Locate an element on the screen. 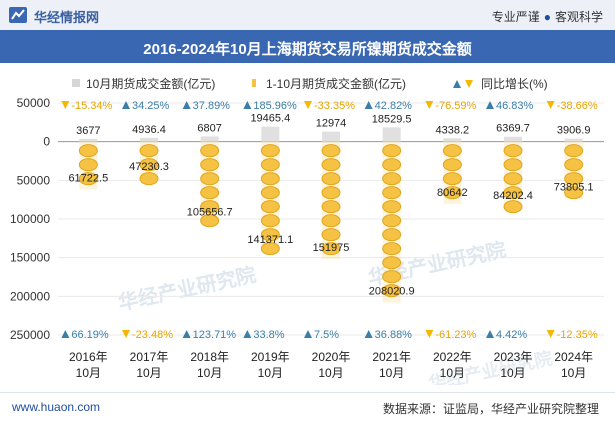 Image resolution: width=615 pixels, height=427 pixels. y-tick-label: 50000 is located at coordinates (34, 180).